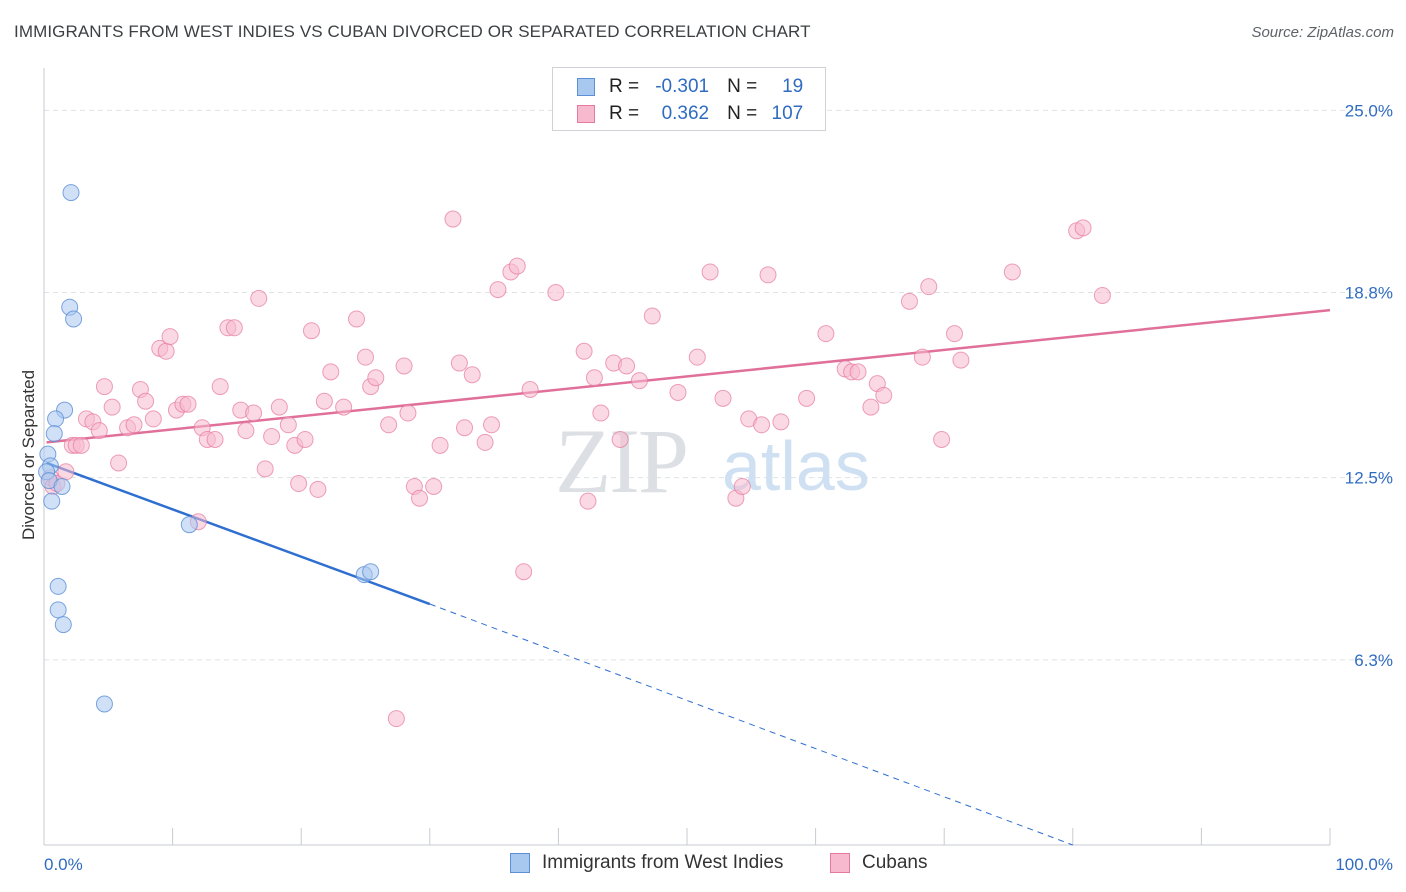 The height and width of the screenshot is (892, 1406). I want to click on legend-n-value: 107, so click(787, 113).